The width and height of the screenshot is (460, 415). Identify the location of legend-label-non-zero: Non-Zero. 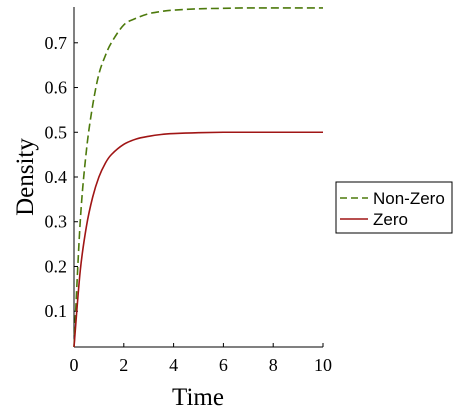
(409, 198).